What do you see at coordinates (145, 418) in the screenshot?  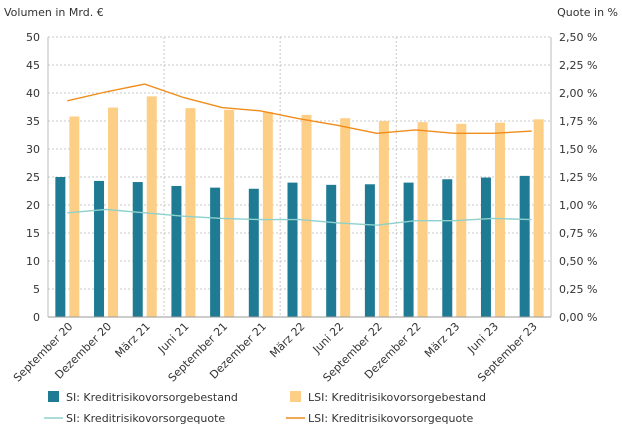 I see `legend-label: SI: Kreditrisikovorsorgequote` at bounding box center [145, 418].